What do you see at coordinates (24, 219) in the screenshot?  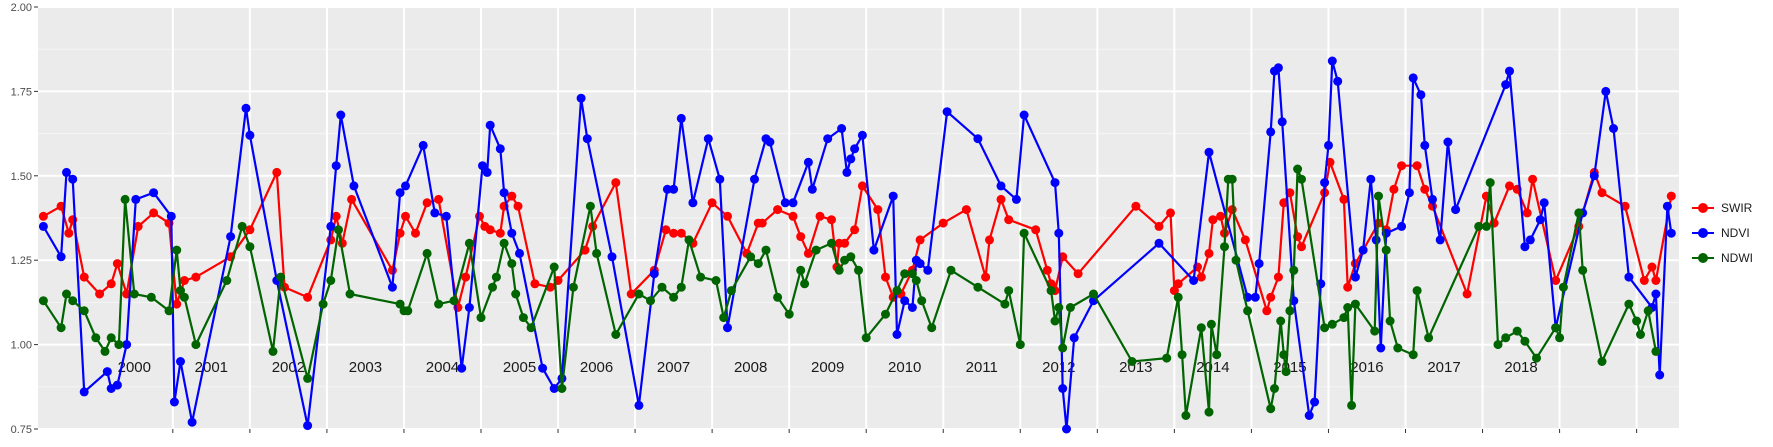 I see `y-axis: 0.75 1.00 1.25 1.50 1.75 2.00` at bounding box center [24, 219].